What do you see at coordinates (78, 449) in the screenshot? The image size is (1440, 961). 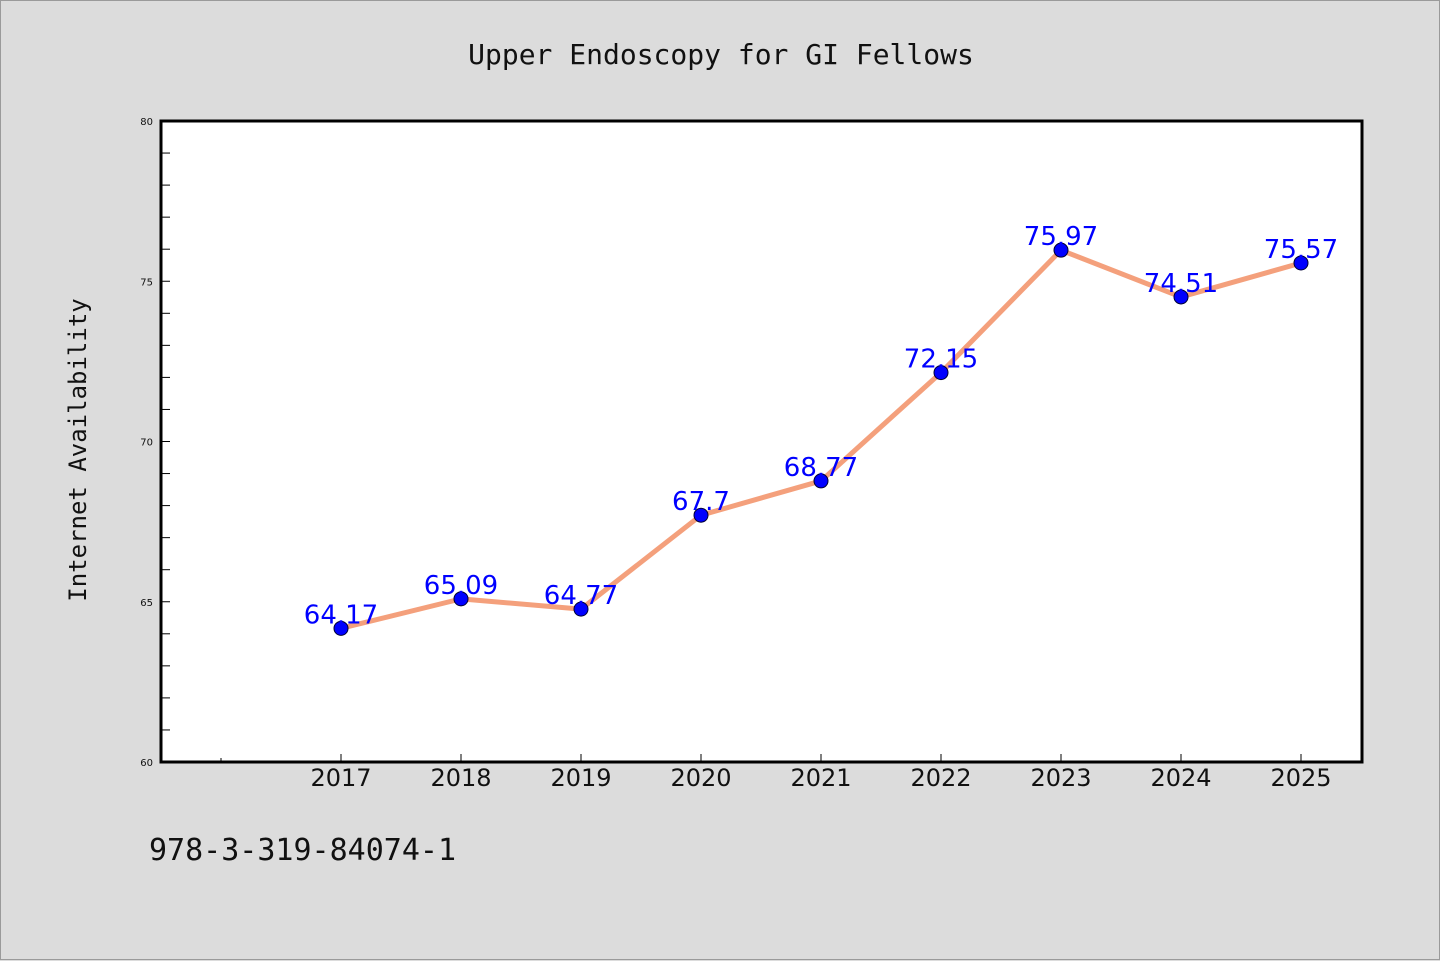 I see `y-axis-label: Internet Availability` at bounding box center [78, 449].